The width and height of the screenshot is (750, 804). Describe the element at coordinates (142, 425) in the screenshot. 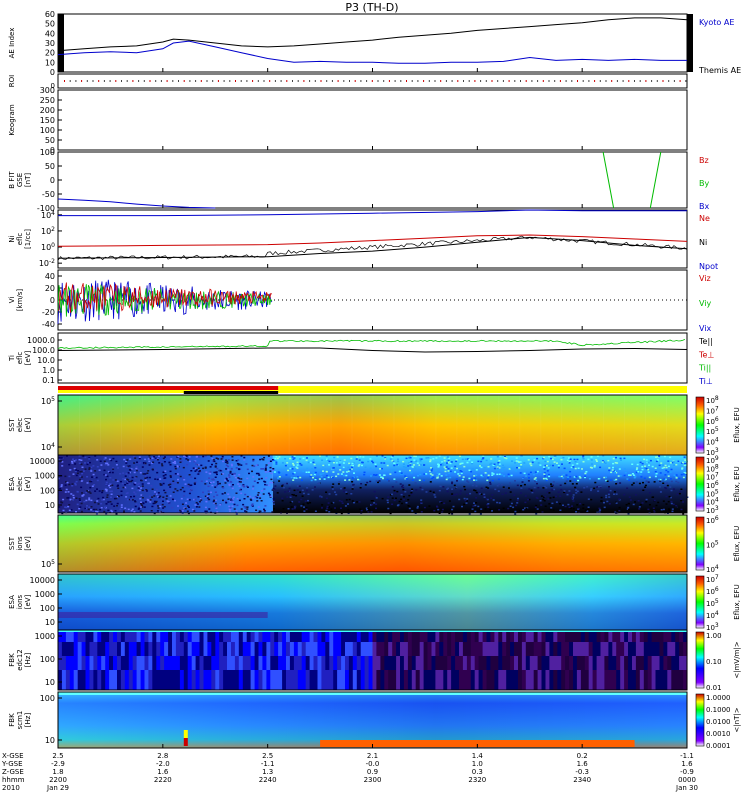

I see `spectrogram-stripe` at that location.